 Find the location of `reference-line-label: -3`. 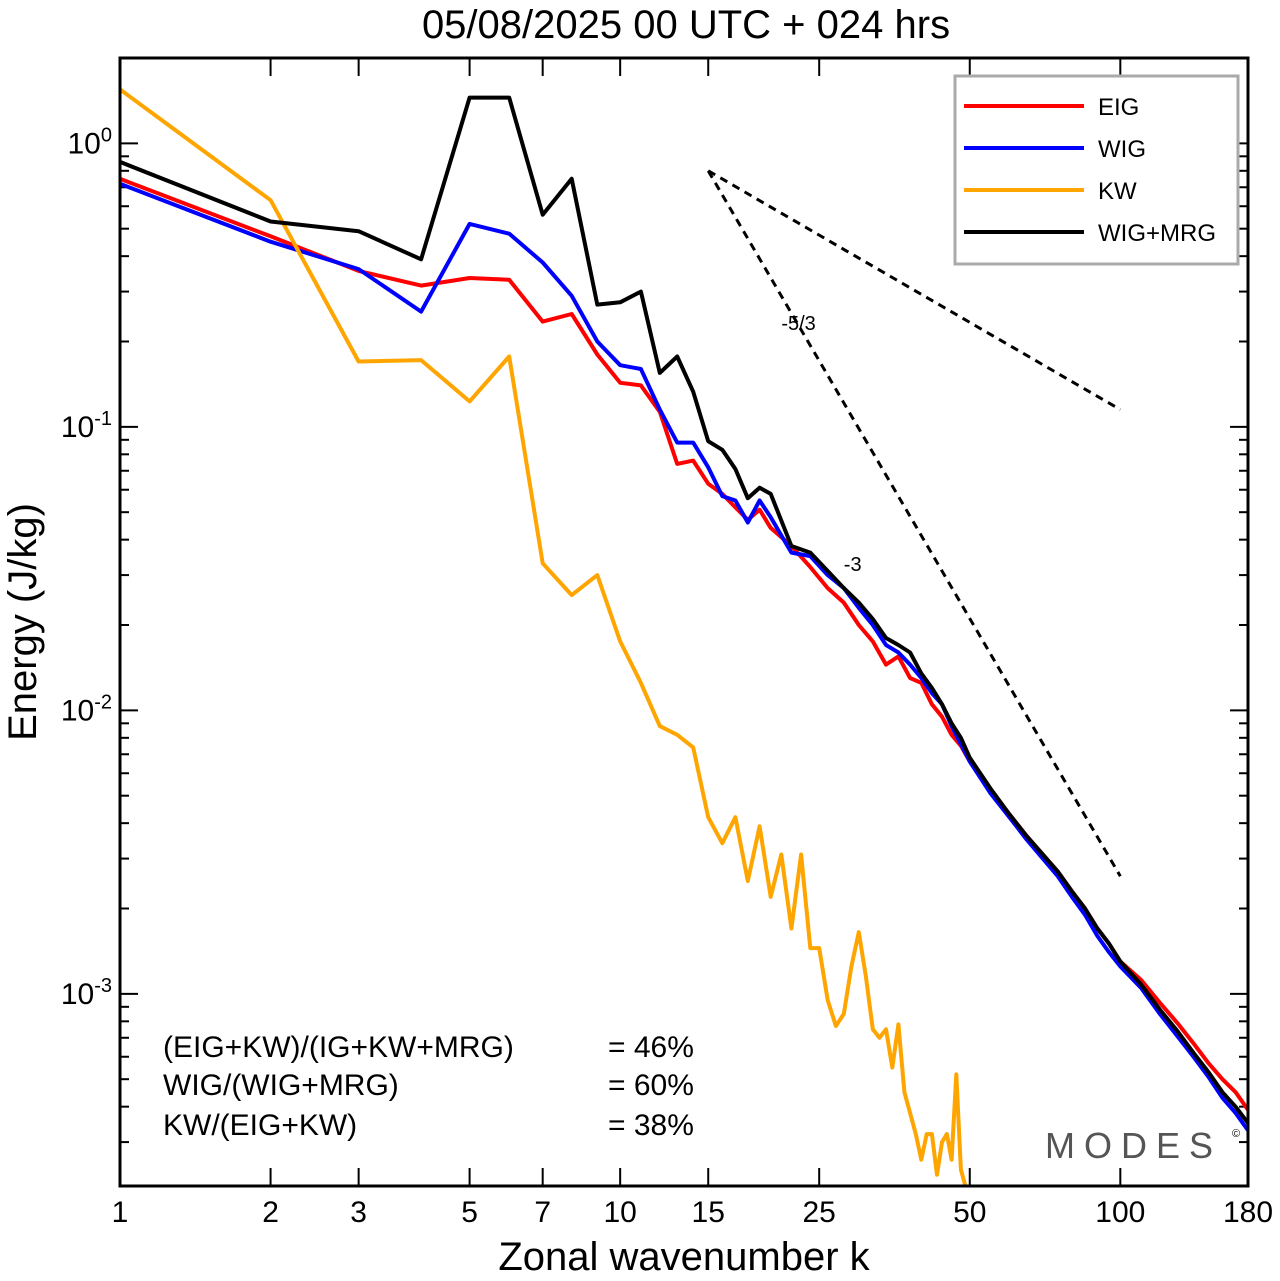

reference-line-label: -3 is located at coordinates (853, 565).